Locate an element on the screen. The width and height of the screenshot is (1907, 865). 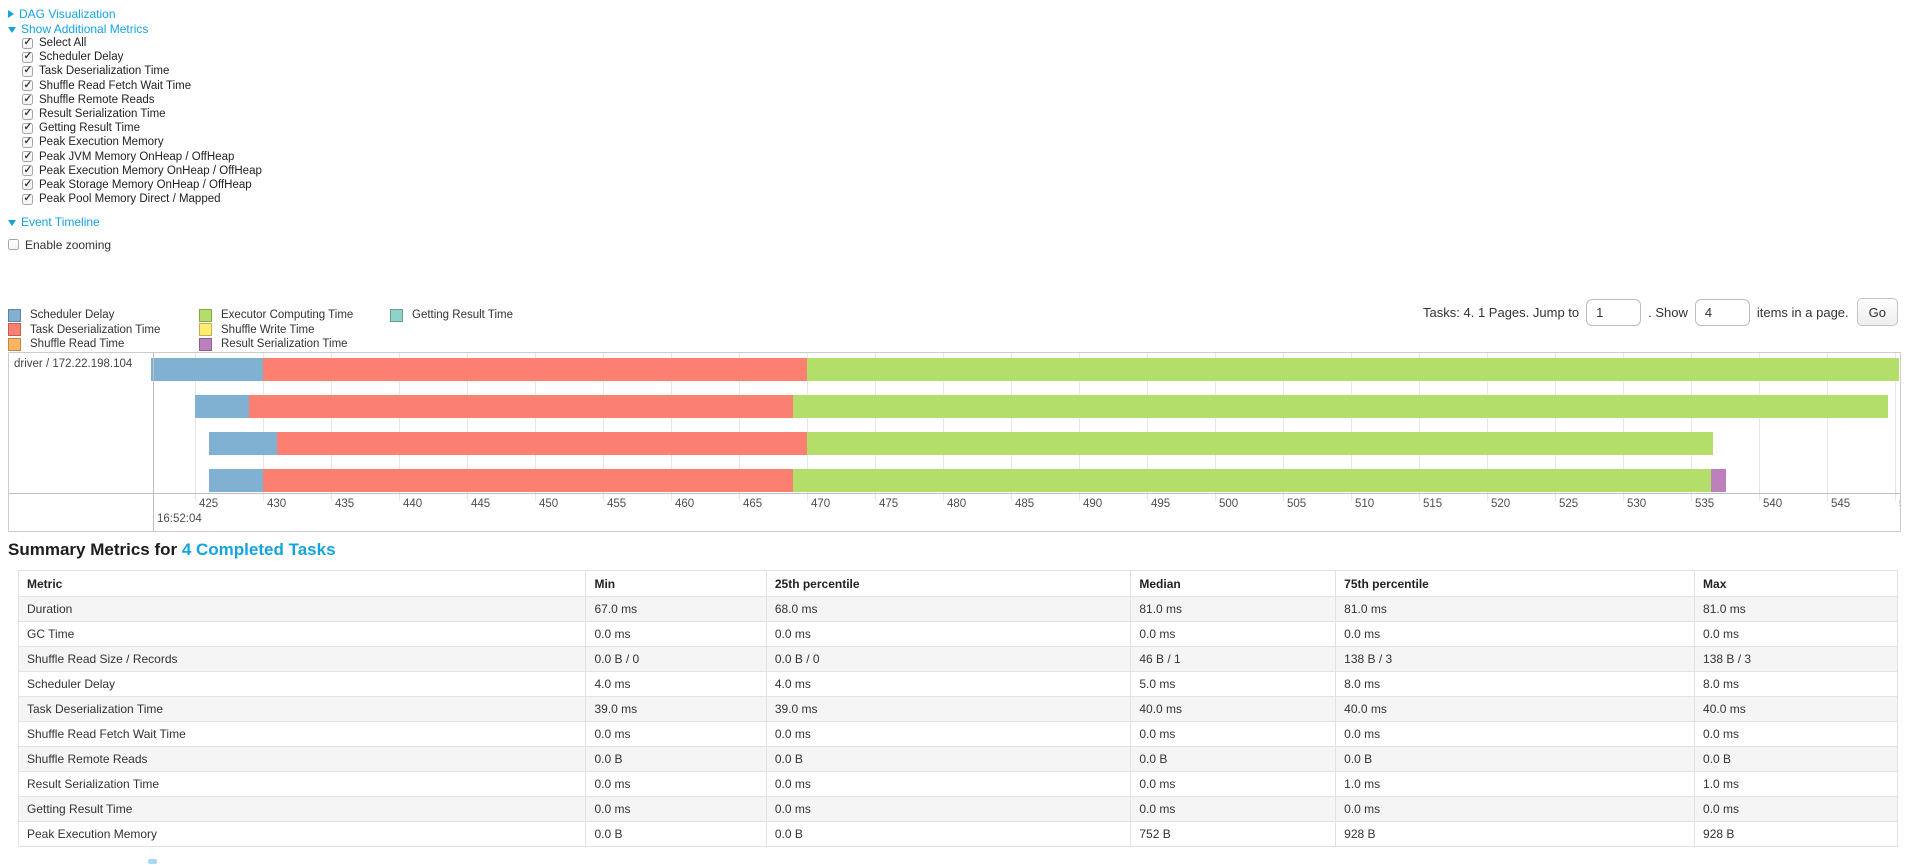
legend-item: Shuffle Write Time is located at coordinates (294, 330).